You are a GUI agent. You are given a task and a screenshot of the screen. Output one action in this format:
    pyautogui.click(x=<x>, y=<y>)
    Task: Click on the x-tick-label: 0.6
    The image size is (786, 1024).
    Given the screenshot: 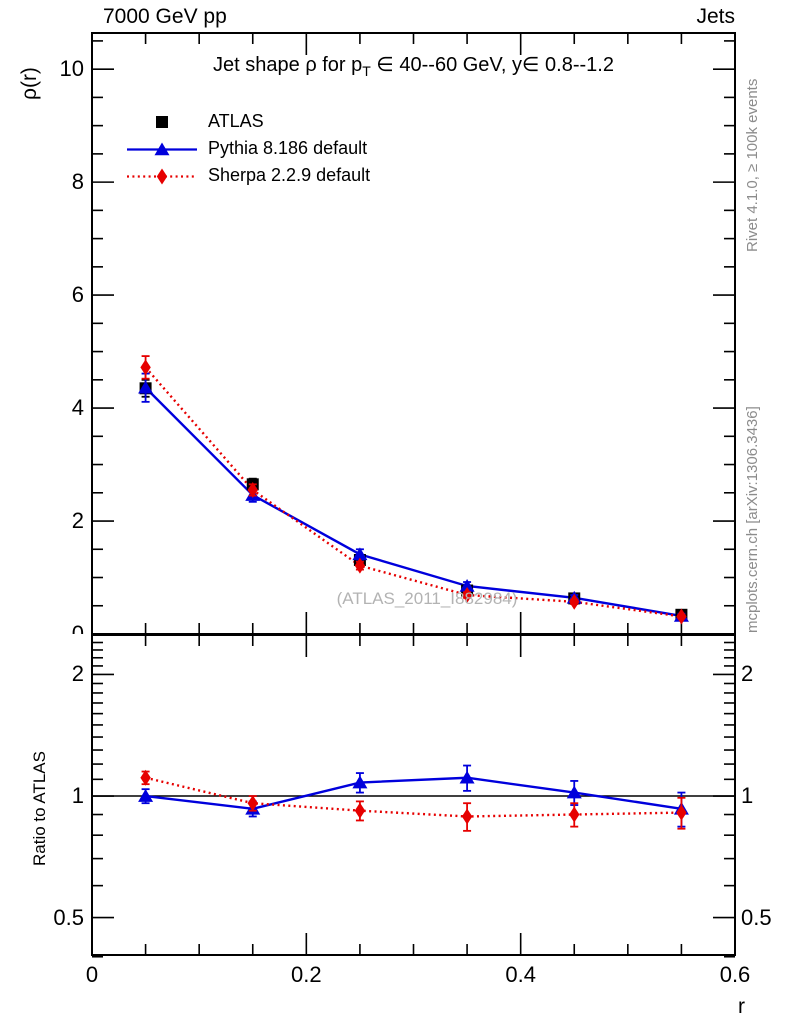 What is the action you would take?
    pyautogui.click(x=735, y=974)
    